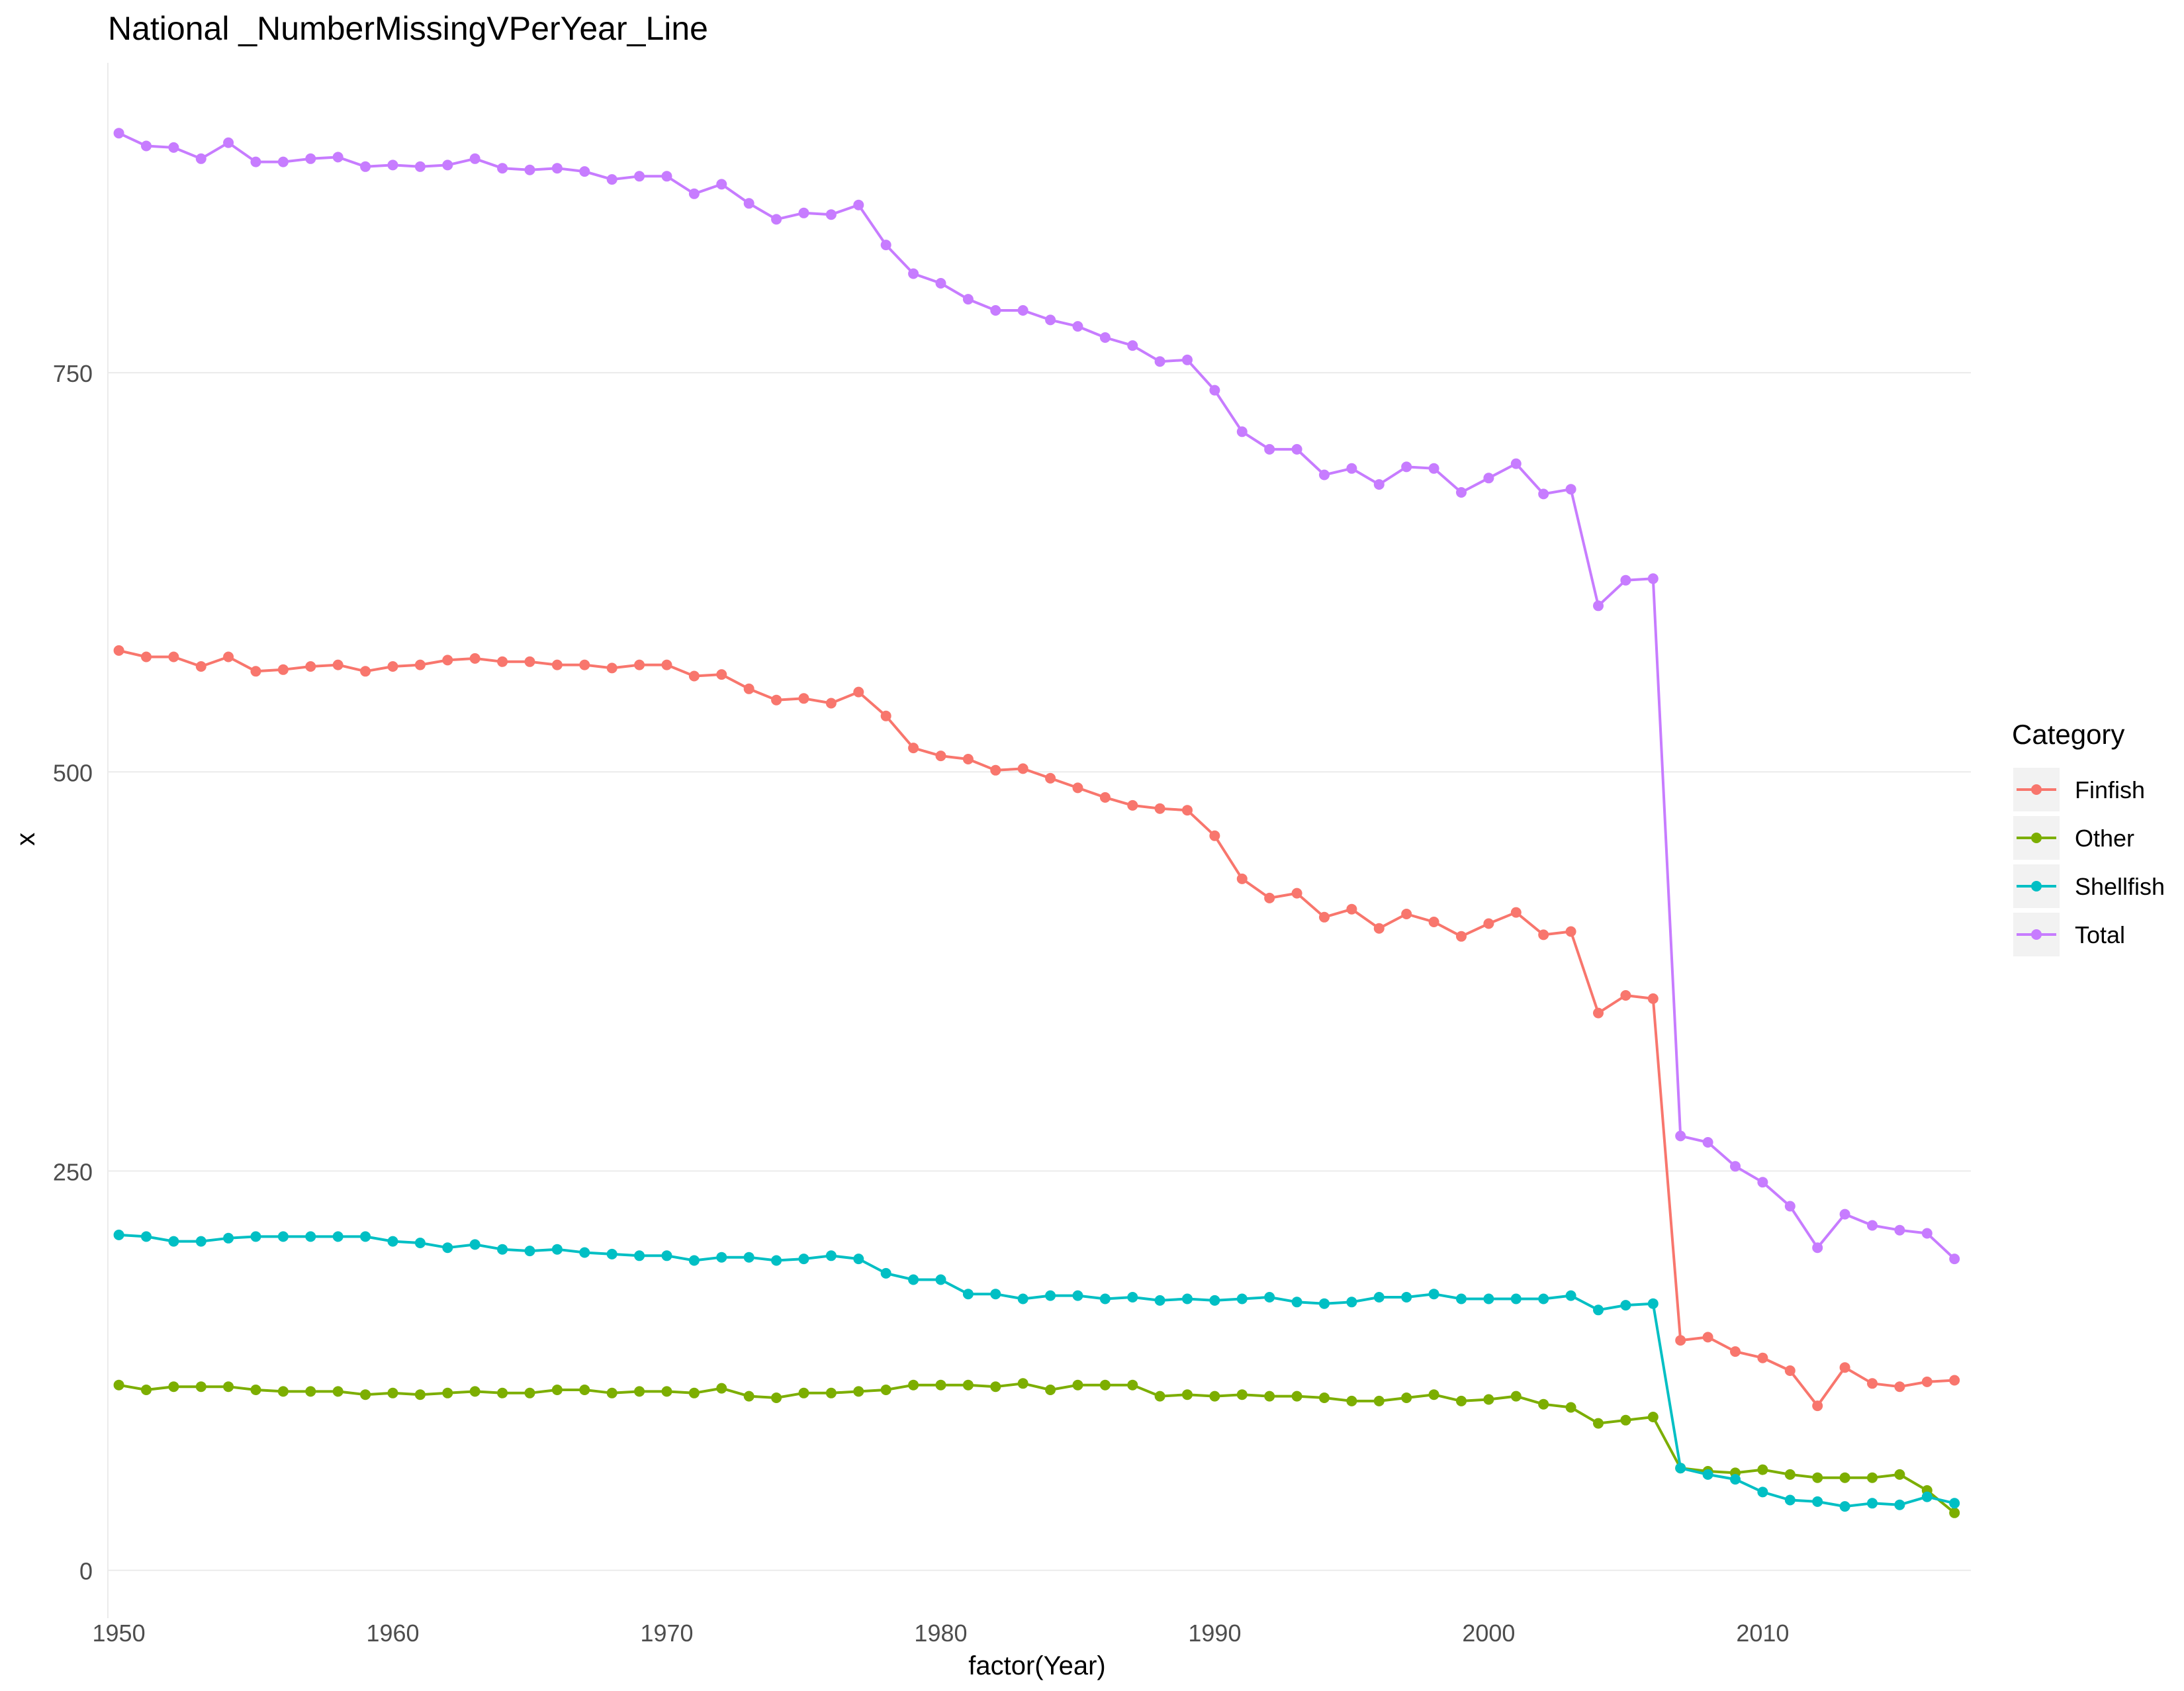  Describe the element at coordinates (73, 373) in the screenshot. I see `y-tick-label: 750` at that location.